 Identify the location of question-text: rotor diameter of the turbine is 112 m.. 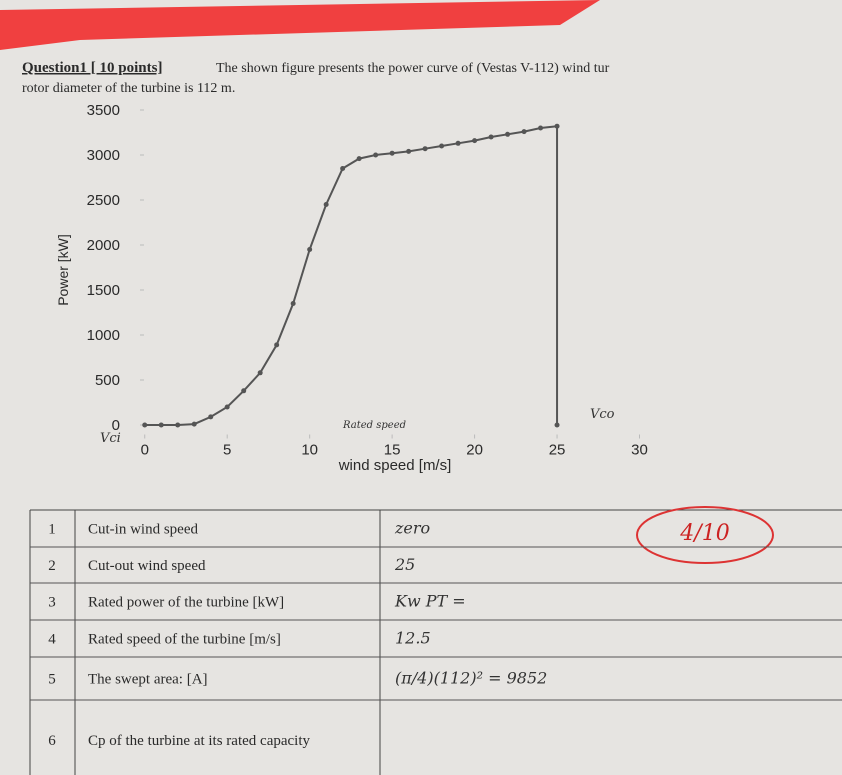
(128, 88).